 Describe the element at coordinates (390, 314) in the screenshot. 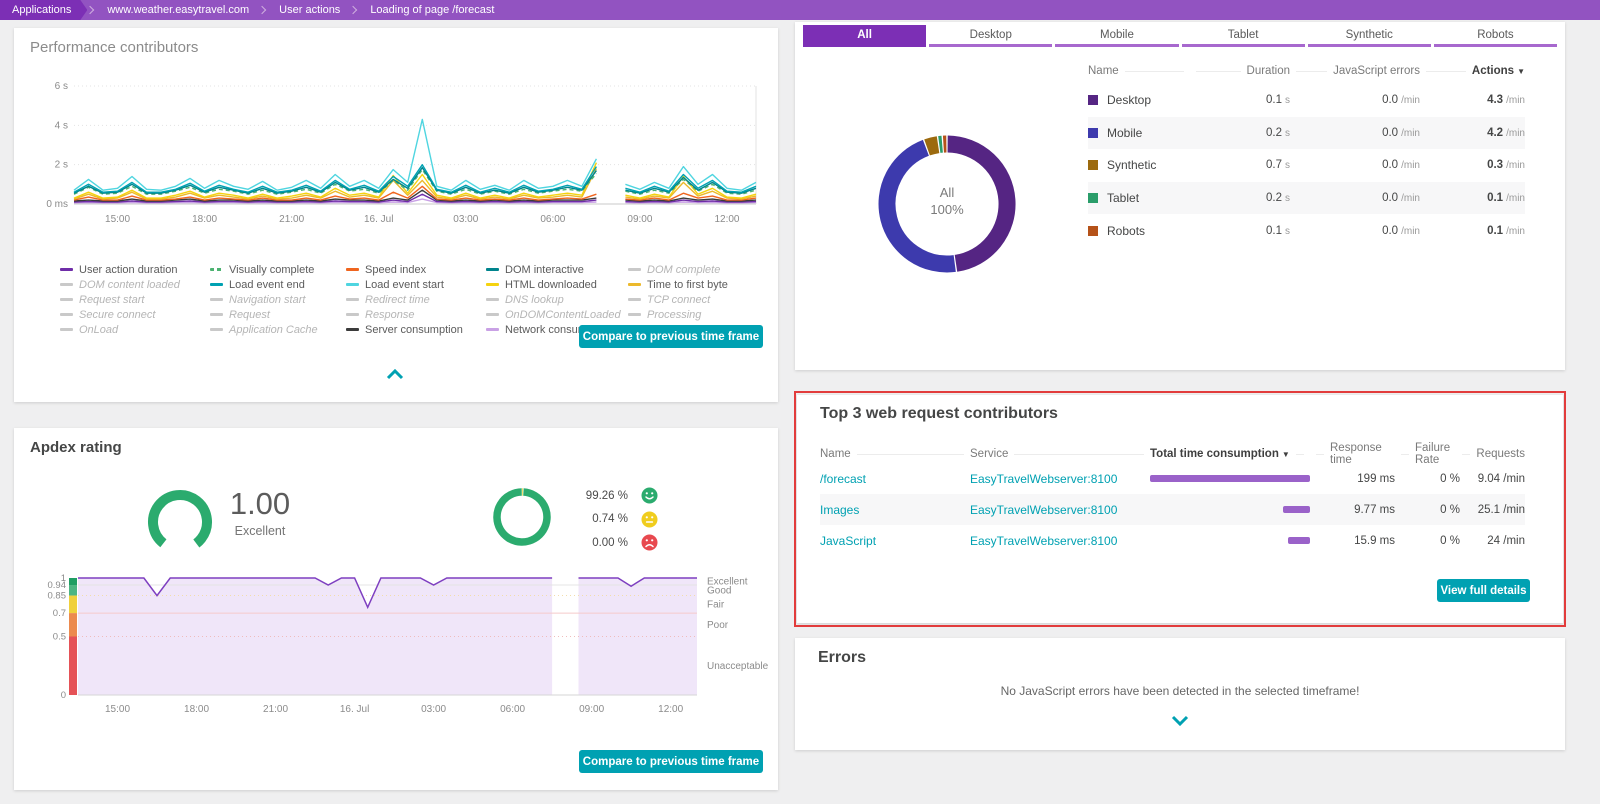

I see `legend-label: Response` at that location.